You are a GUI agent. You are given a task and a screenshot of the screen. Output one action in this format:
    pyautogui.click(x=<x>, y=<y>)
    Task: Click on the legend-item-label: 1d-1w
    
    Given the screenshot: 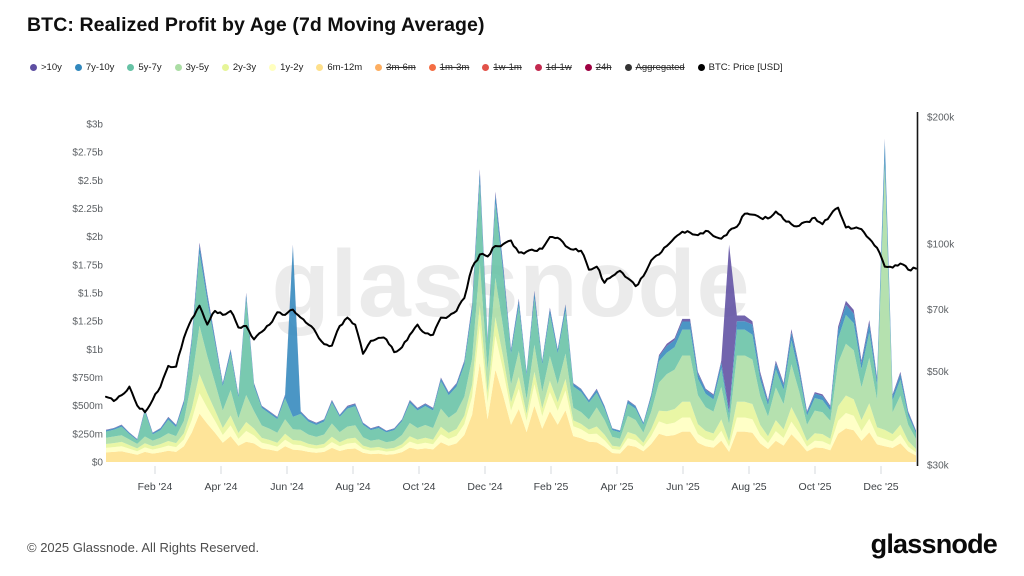 What is the action you would take?
    pyautogui.click(x=558, y=67)
    